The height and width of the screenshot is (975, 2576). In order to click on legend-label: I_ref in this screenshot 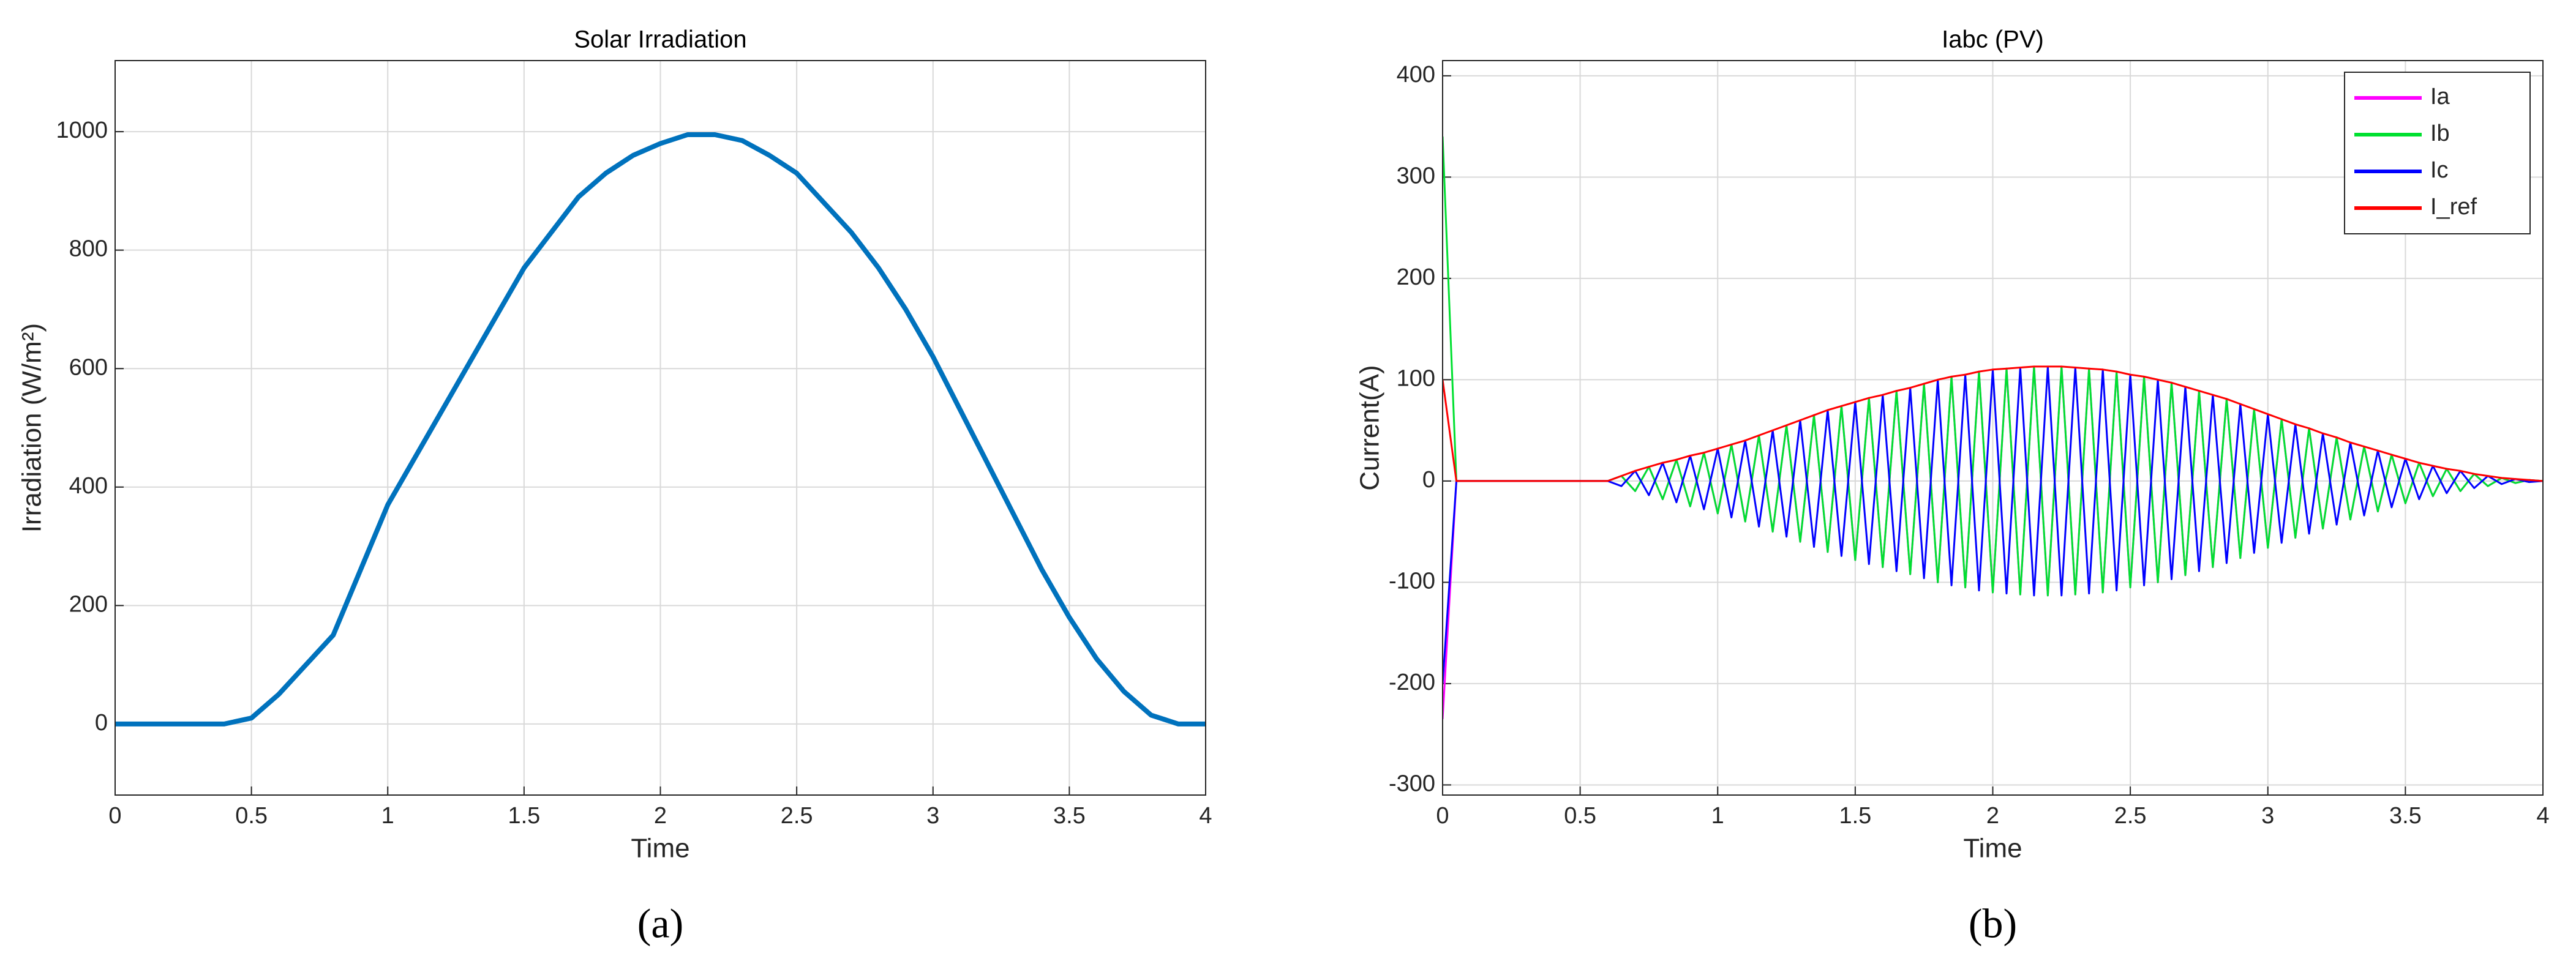, I will do `click(2453, 207)`.